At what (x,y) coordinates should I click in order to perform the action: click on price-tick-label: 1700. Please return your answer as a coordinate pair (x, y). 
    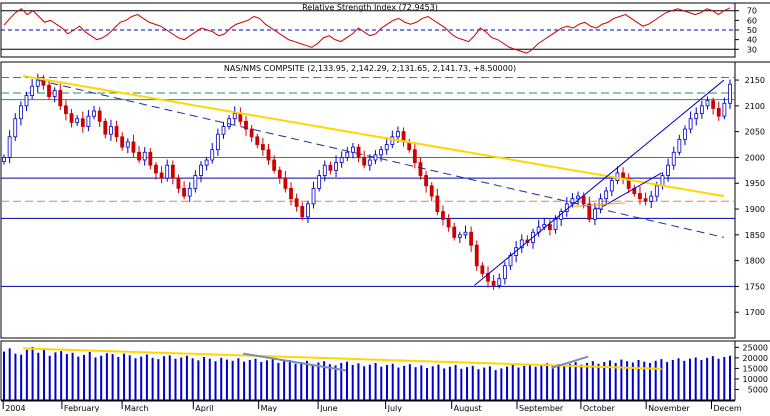
    Looking at the image, I should click on (755, 312).